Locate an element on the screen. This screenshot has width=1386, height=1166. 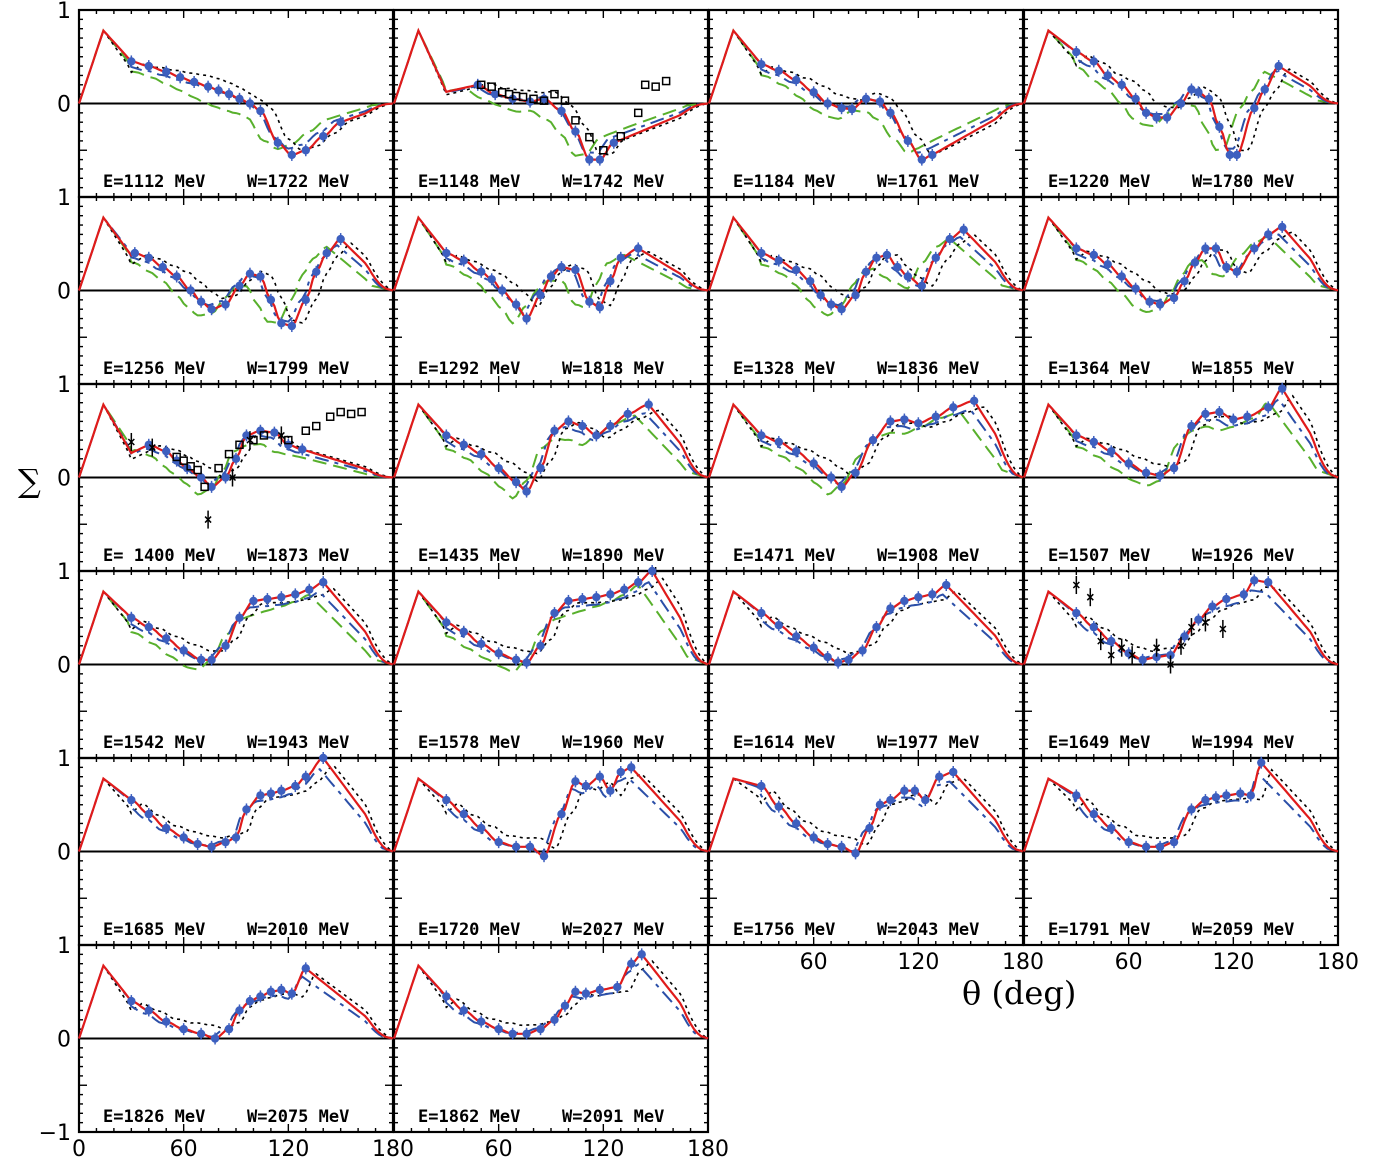
w-label: W=1855 MeV is located at coordinates (1243, 369).